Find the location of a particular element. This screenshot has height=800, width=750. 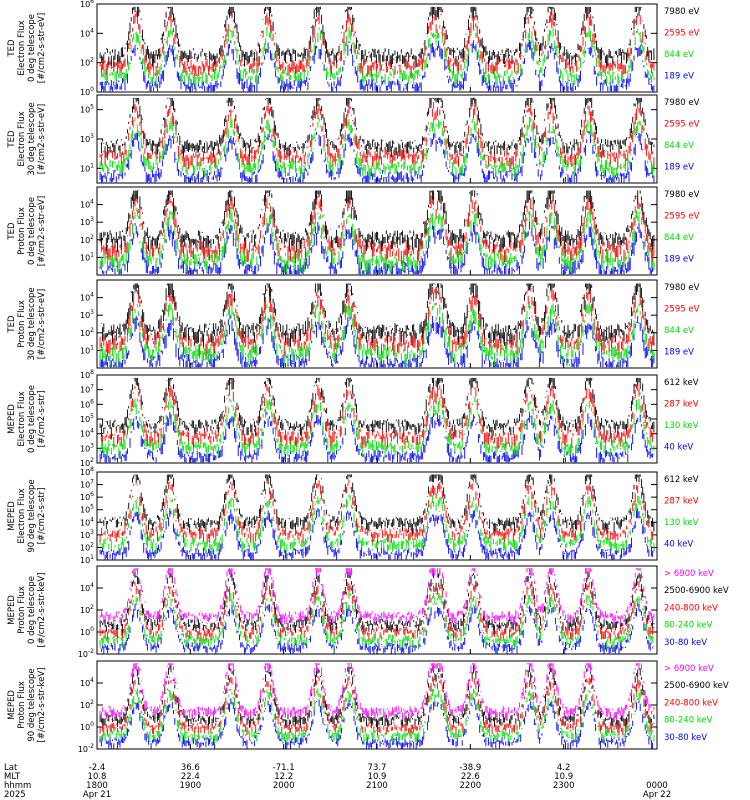

y-tick-label-6-2: 10² is located at coordinates (87, 546).